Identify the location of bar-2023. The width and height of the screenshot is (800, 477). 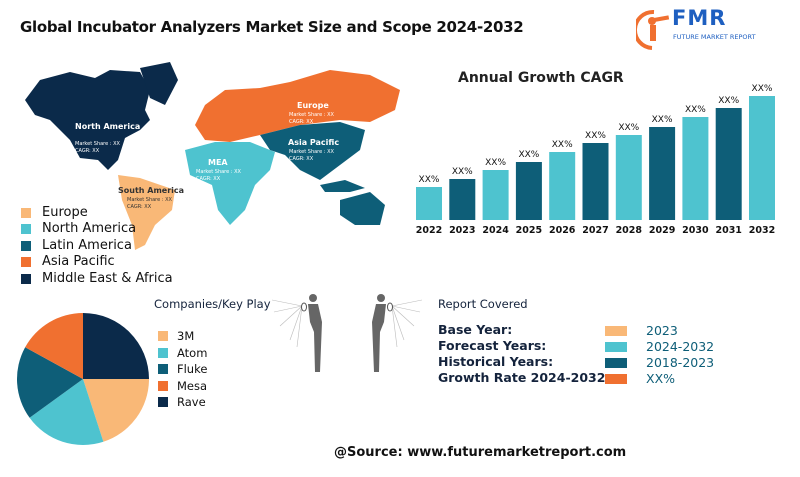
(462, 199).